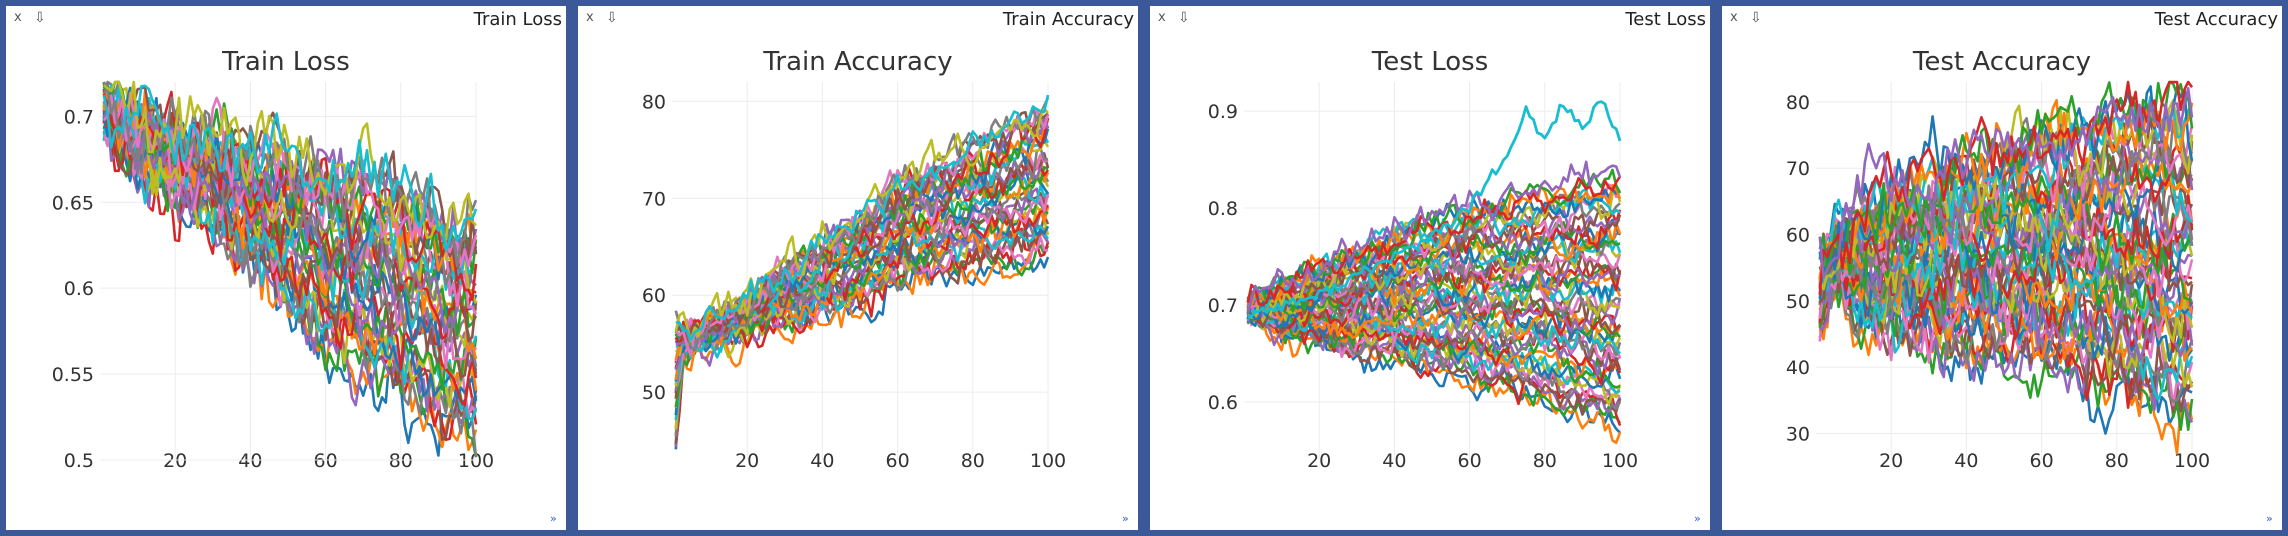 This screenshot has height=536, width=2288. I want to click on pane-title: Train Loss, so click(517, 19).